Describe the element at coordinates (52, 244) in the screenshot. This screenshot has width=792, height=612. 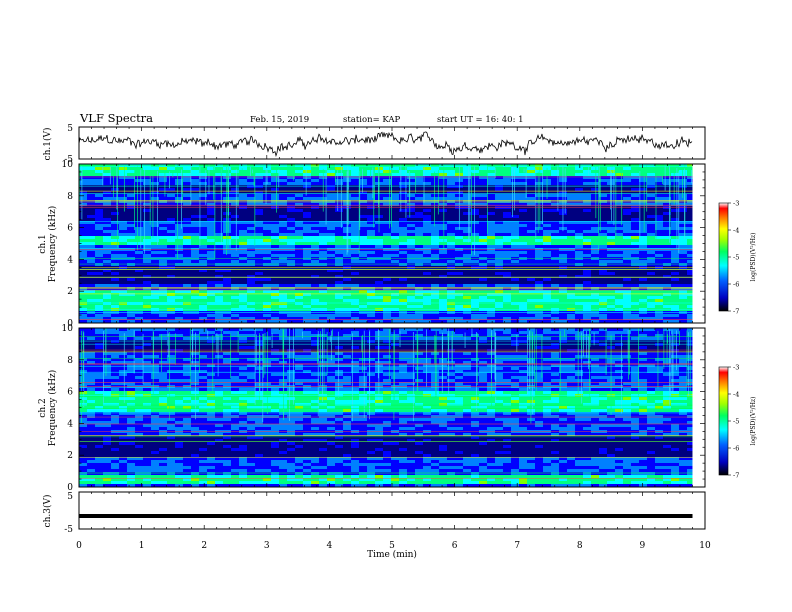
I see `ch1-spec-ylabel-line2: Frequency (kHz)` at that location.